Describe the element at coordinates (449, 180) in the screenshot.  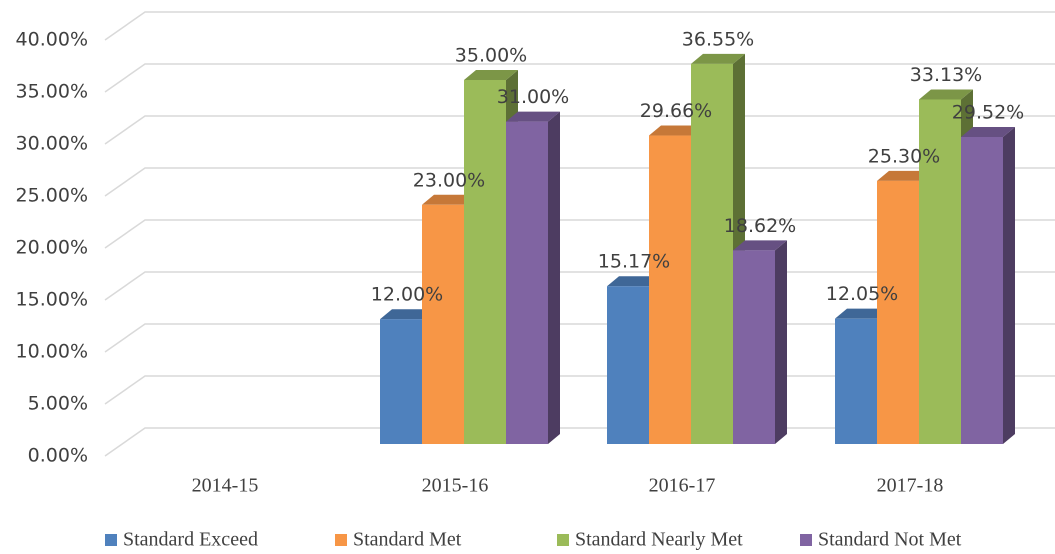
I see `data-label: 23.00%` at that location.